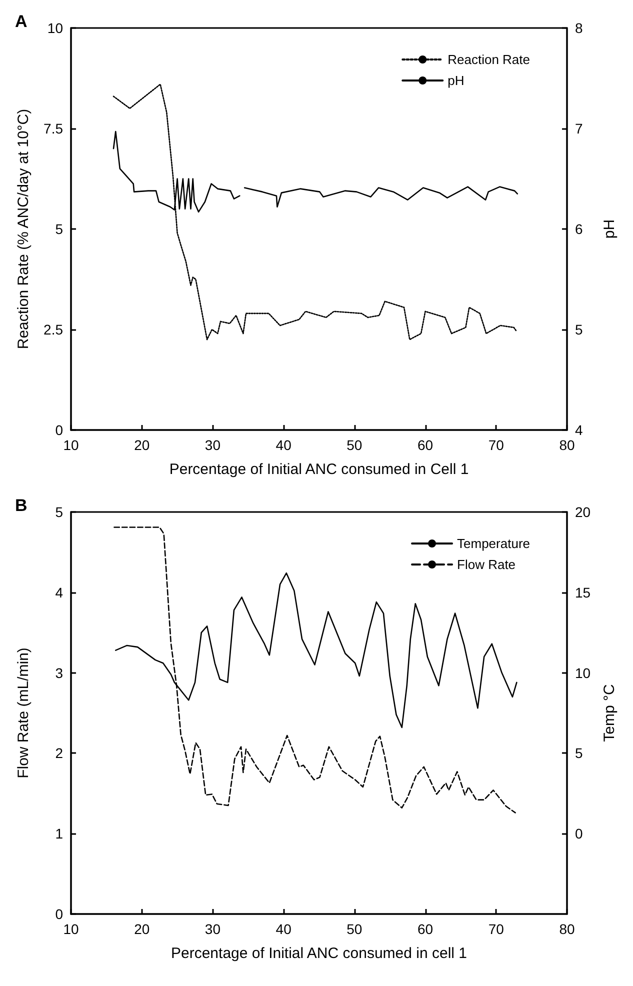 The image size is (633, 986). I want to click on legend-label: Reaction Rate, so click(489, 59).